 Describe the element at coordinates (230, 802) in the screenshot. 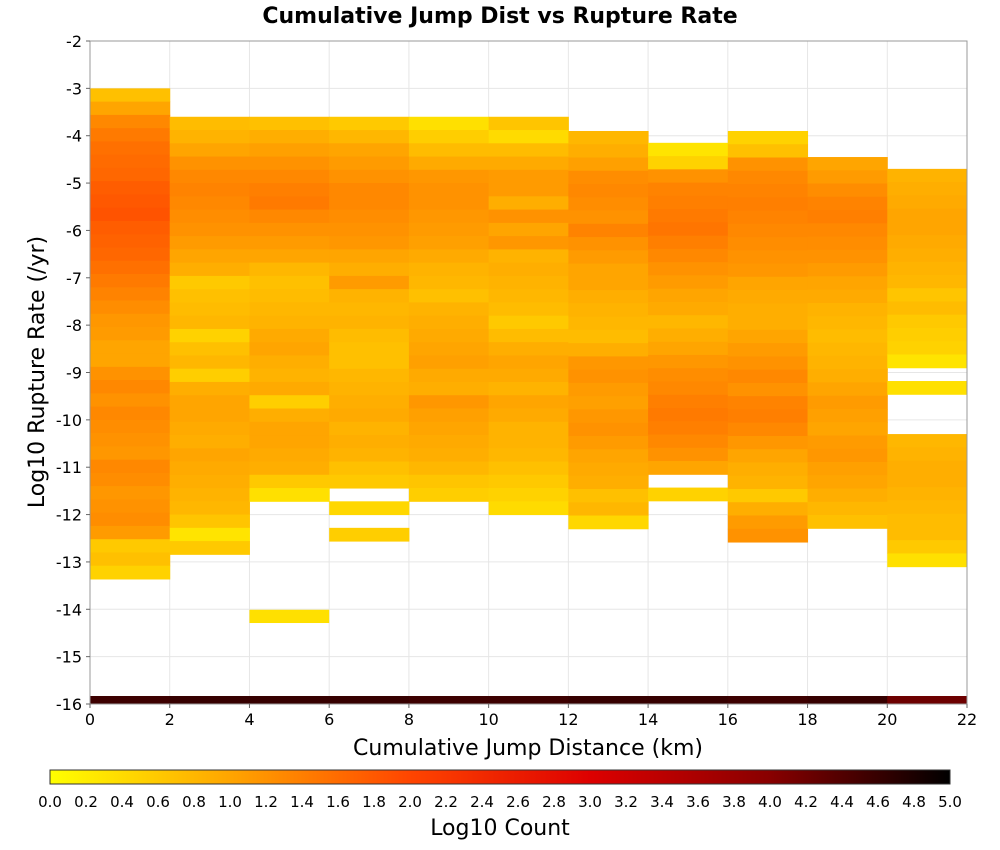

I see `colorbar-tick-label: 1.0` at that location.